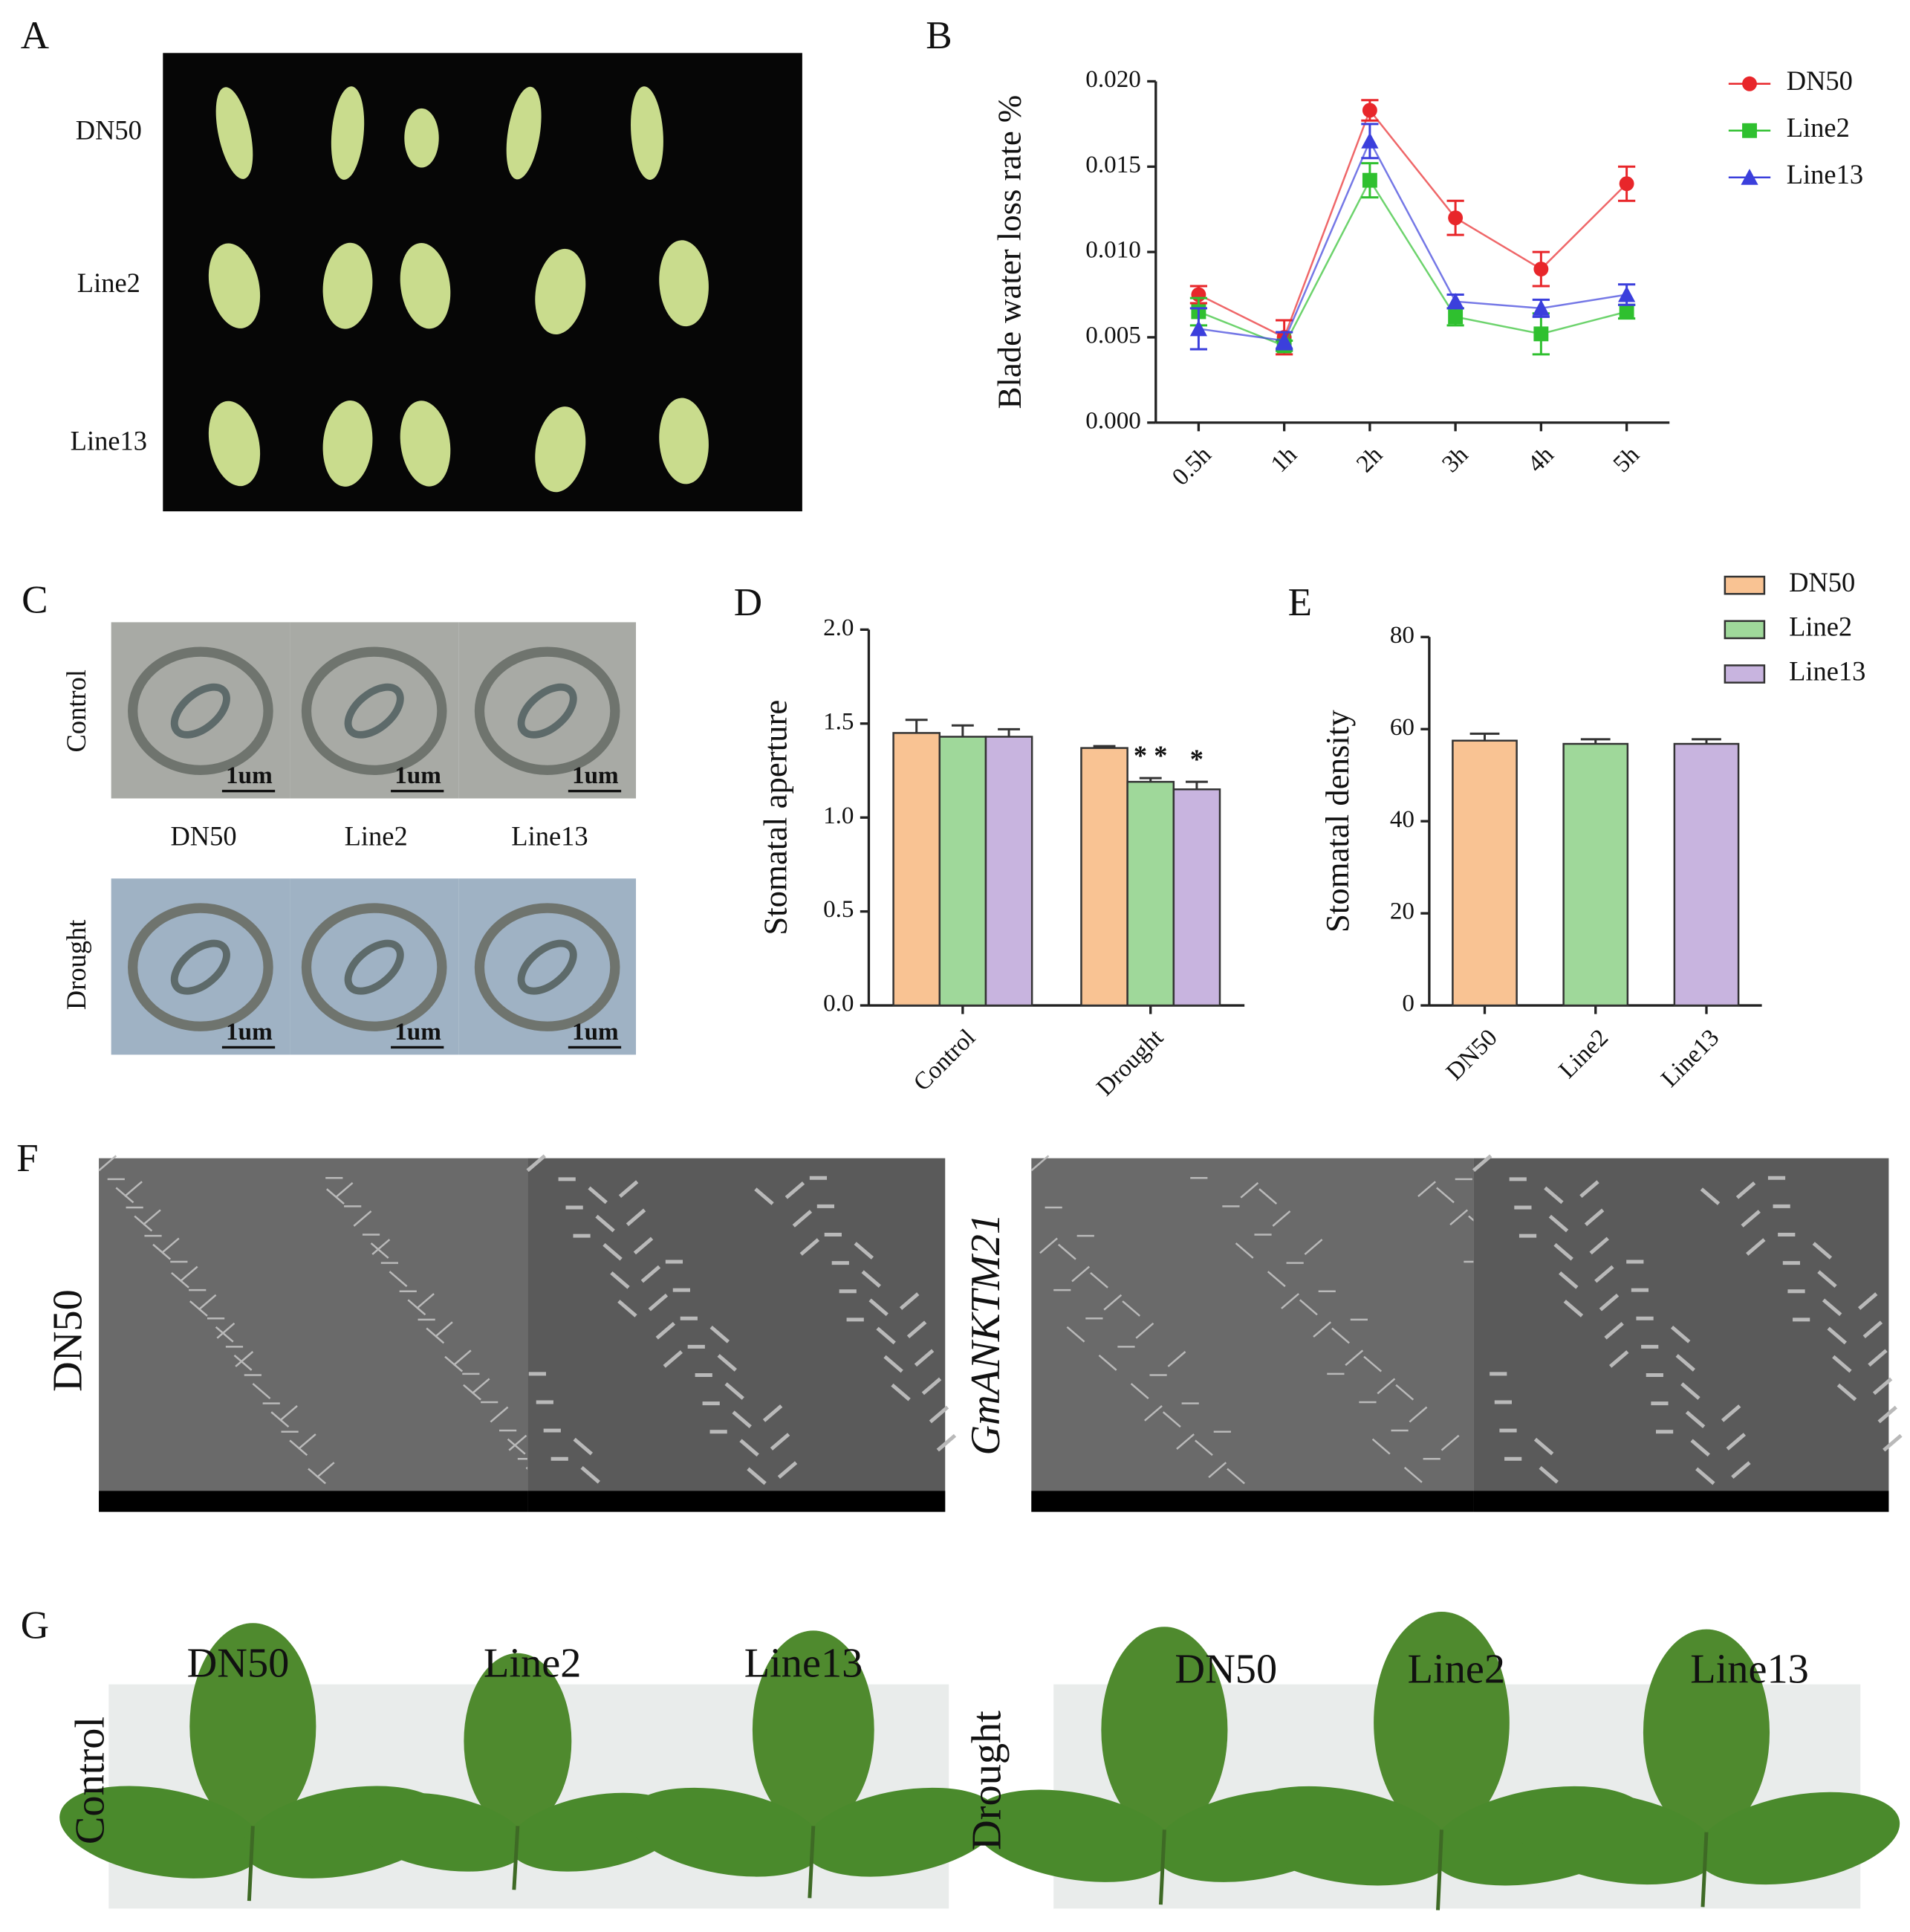 This screenshot has height=1932, width=1910. I want to click on x-tick-label: Line2, so click(1583, 1054).